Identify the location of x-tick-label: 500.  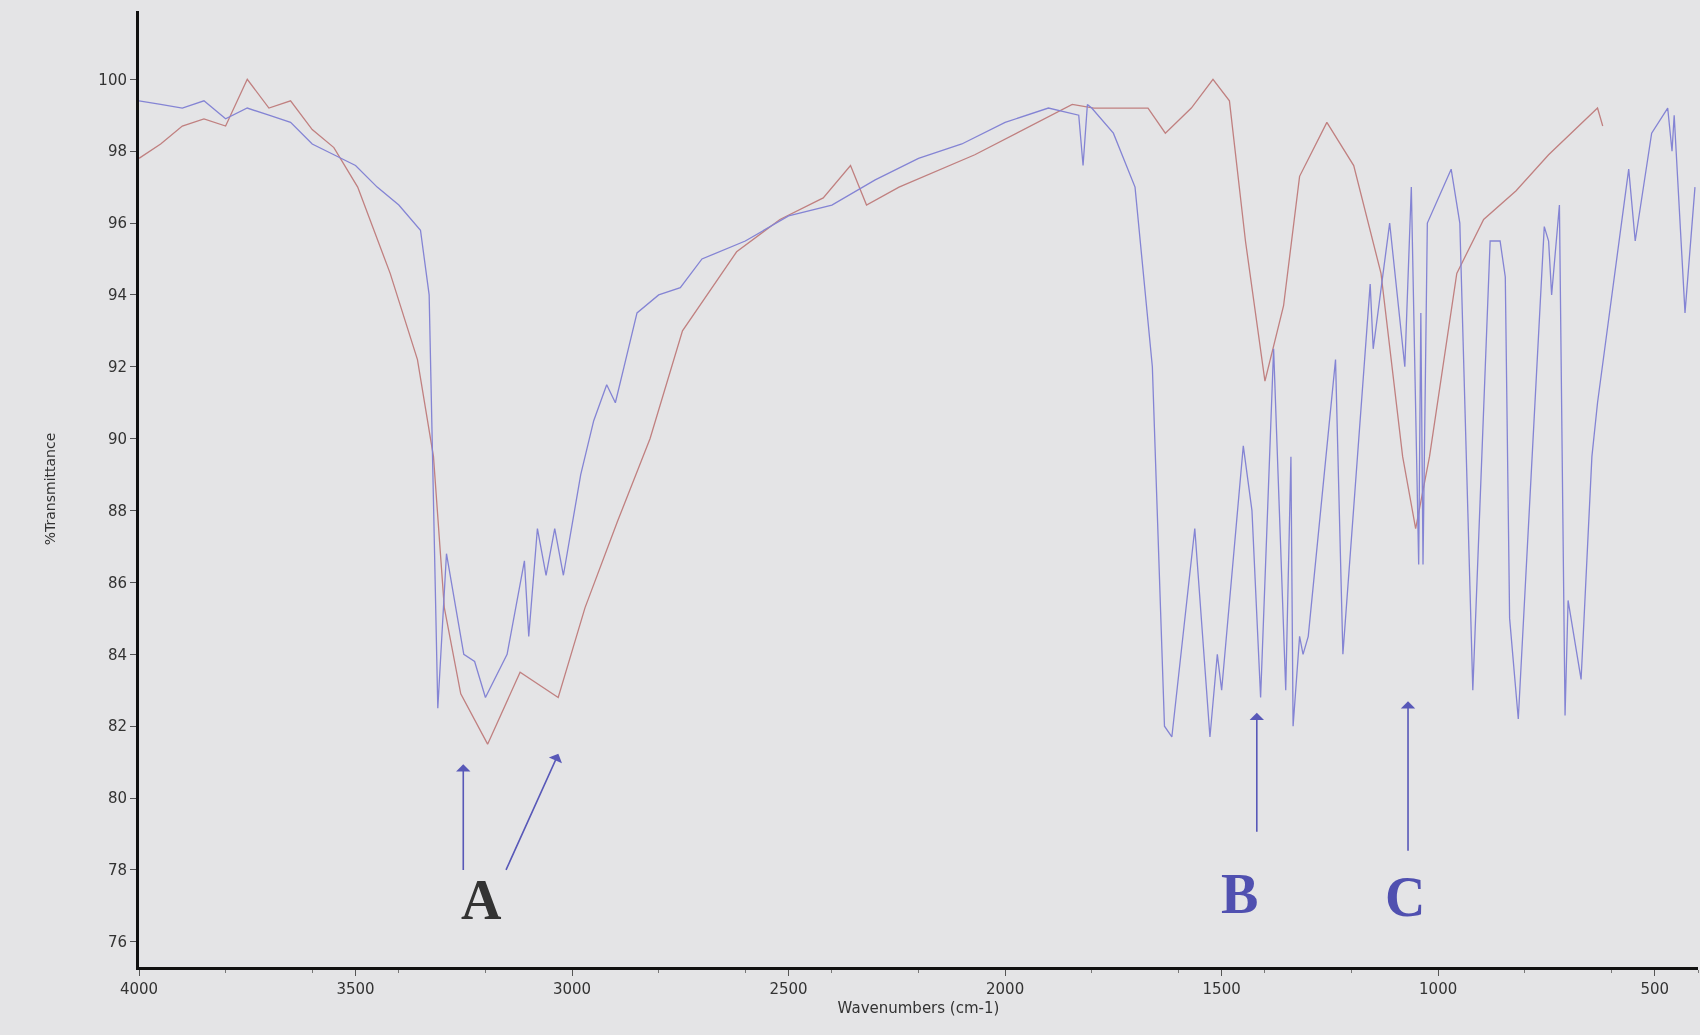
(1655, 989).